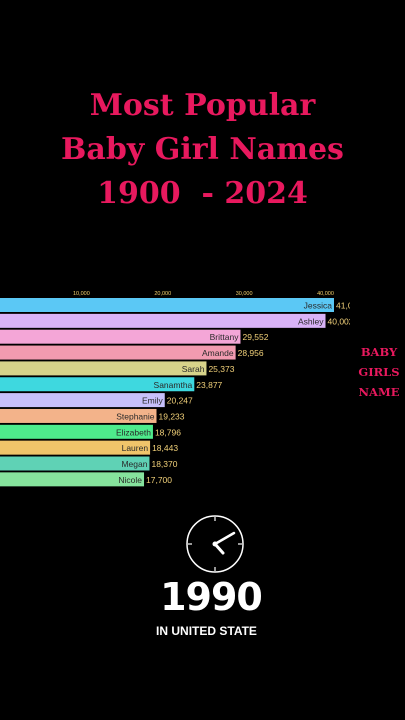 Image resolution: width=405 pixels, height=720 pixels. Describe the element at coordinates (215, 544) in the screenshot. I see `clock-icon` at that location.